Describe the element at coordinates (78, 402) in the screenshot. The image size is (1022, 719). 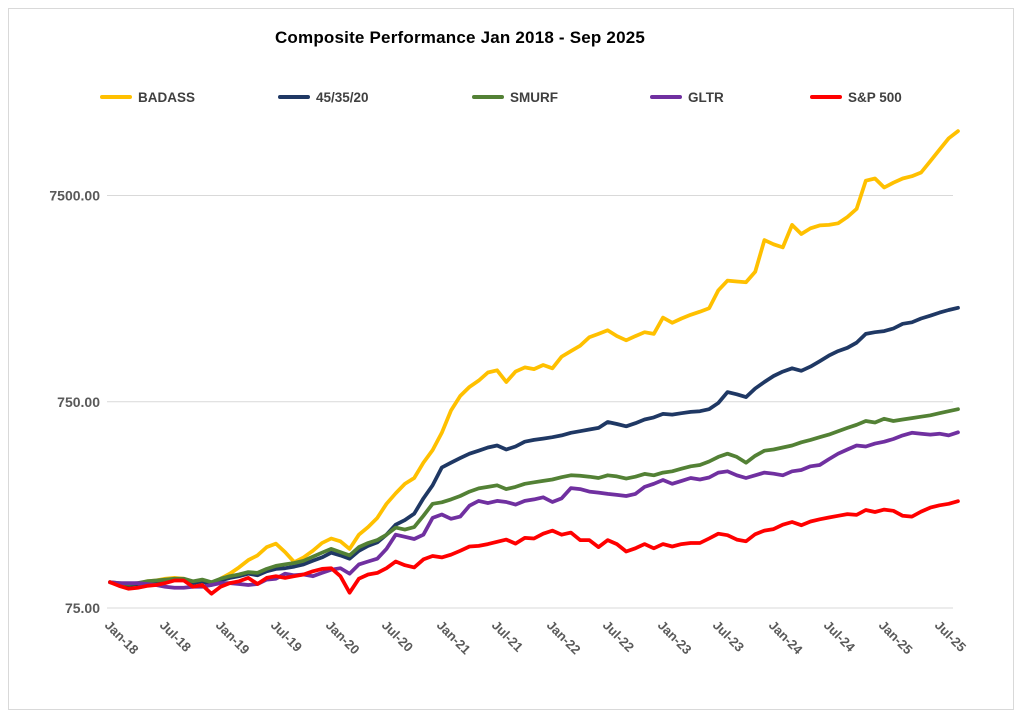
I see `y-tick-750: 750.00` at that location.